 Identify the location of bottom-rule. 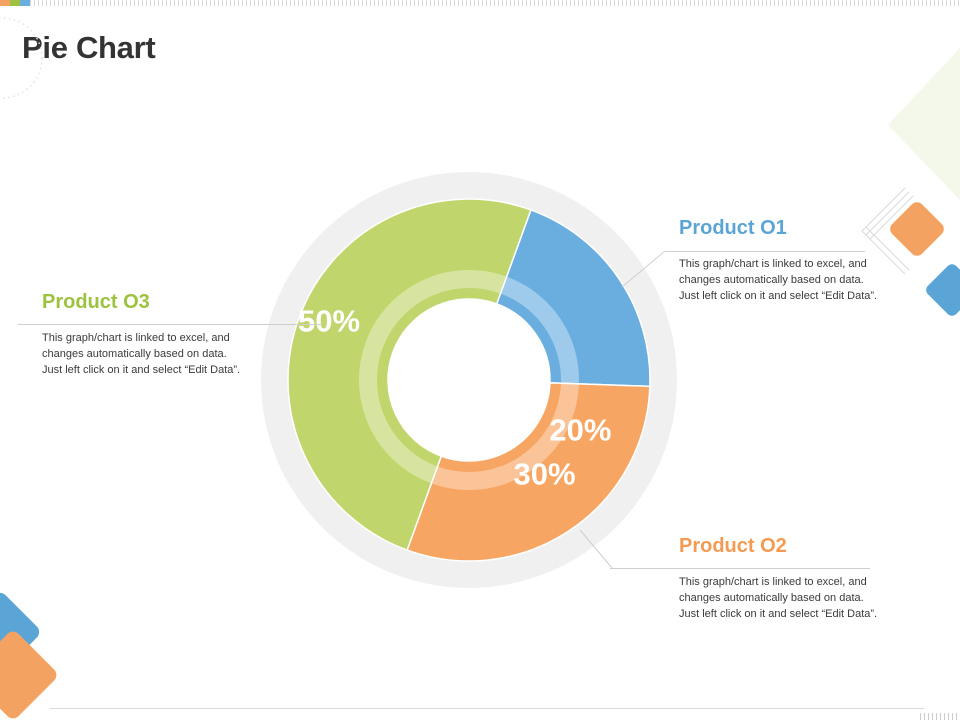
(487, 708).